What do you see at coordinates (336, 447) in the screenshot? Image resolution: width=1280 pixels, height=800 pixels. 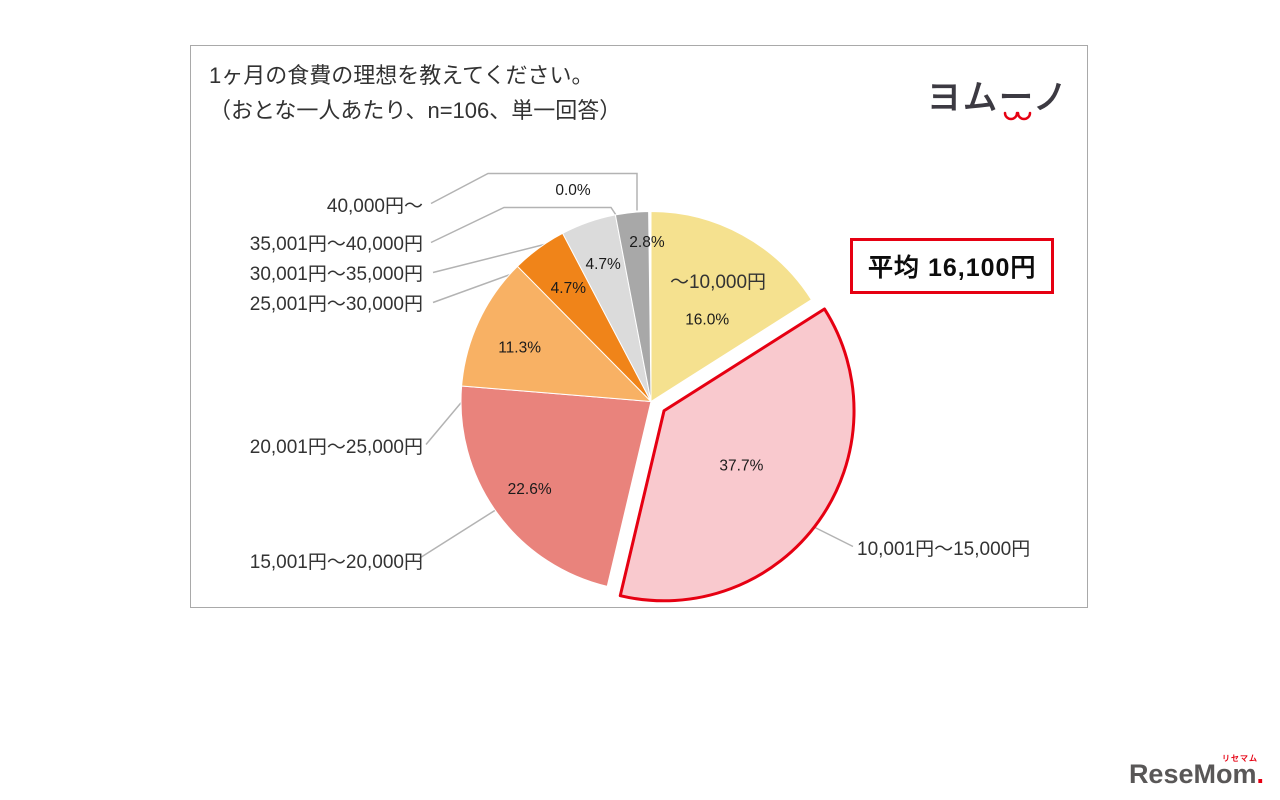 I see `slice-category-label: 20,001円～25,000円` at bounding box center [336, 447].